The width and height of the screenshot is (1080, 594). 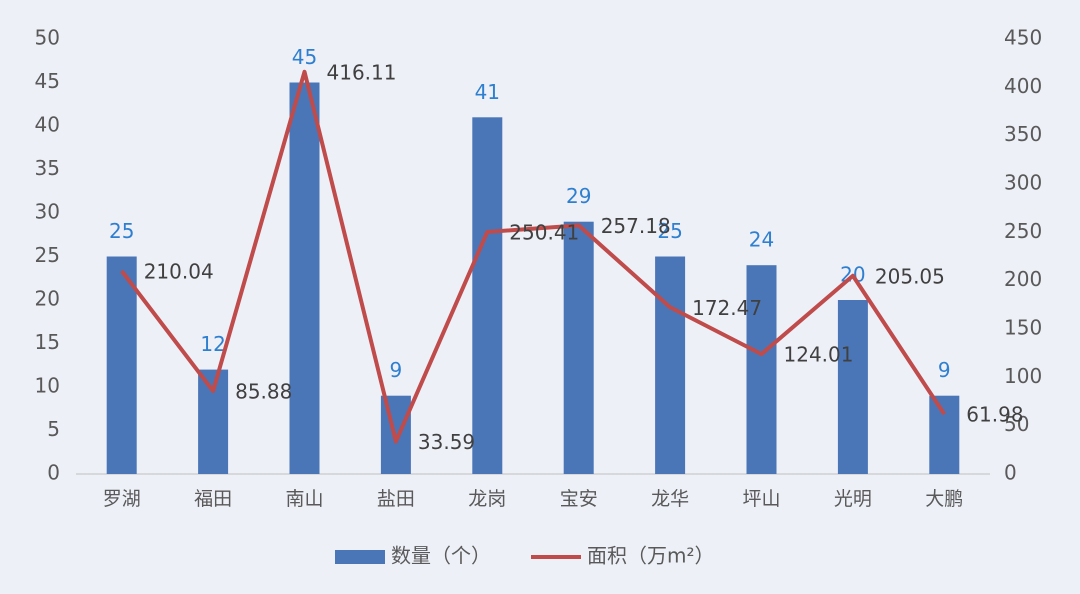 I want to click on bar-value-label: 41, so click(x=487, y=92).